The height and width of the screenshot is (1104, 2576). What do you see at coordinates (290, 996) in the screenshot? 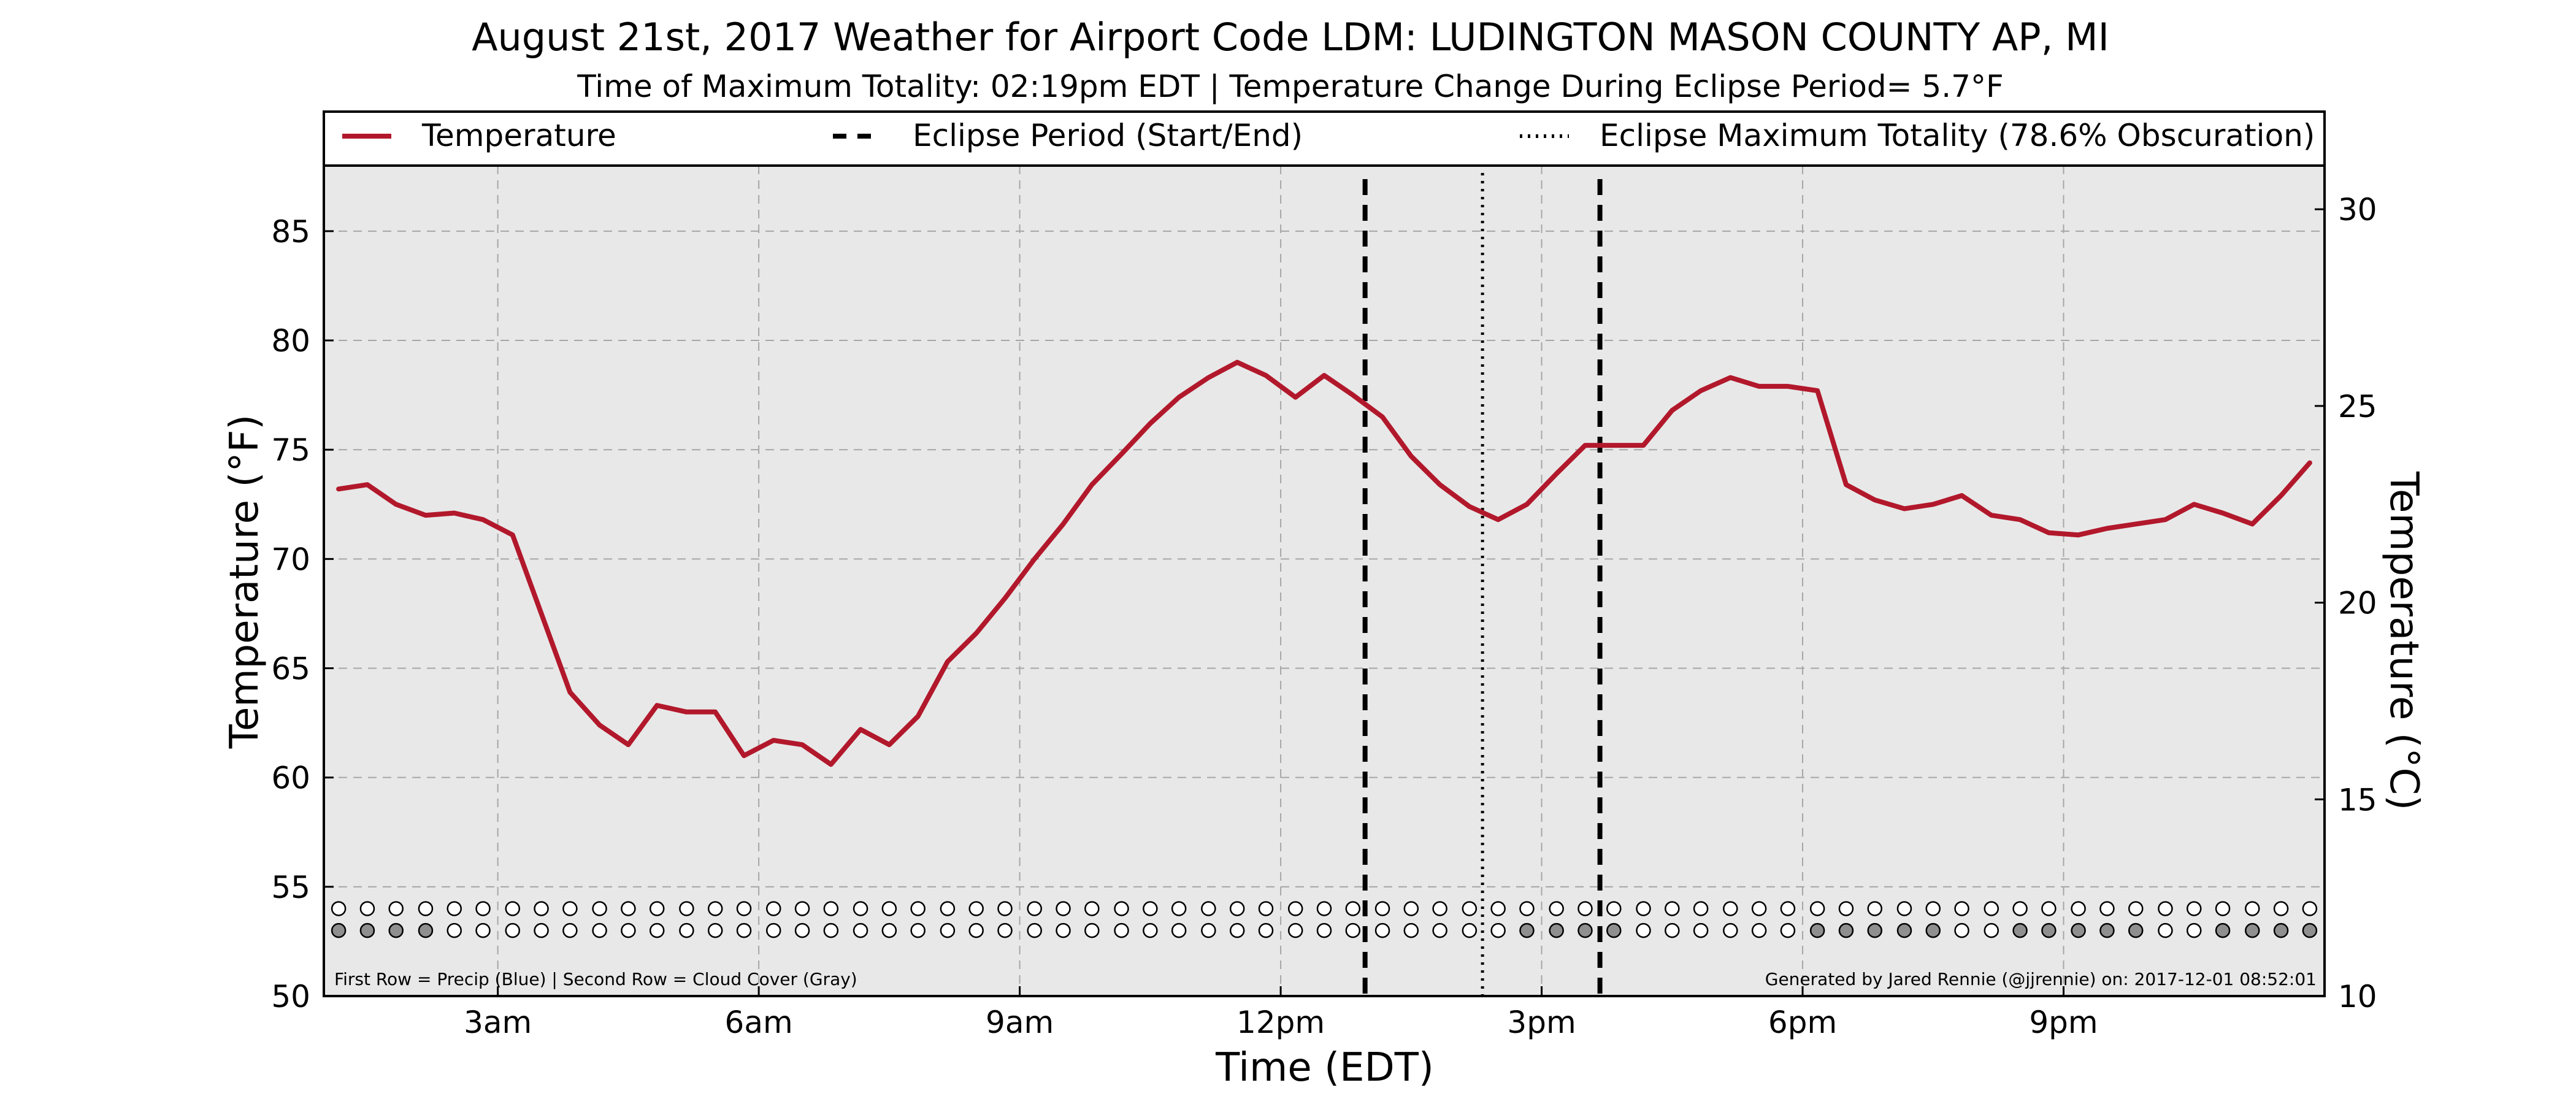
I see `y-tick-label-left: 50` at bounding box center [290, 996].